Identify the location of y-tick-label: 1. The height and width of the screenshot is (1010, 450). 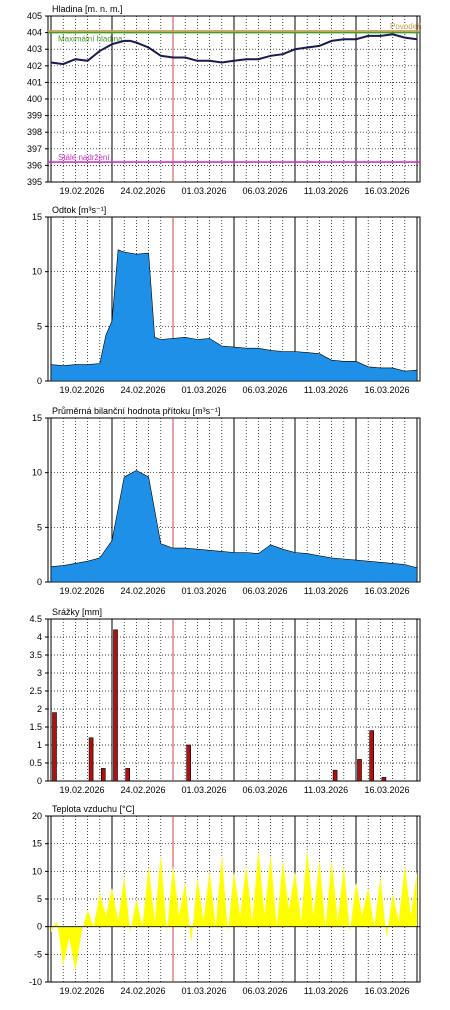
(39, 745).